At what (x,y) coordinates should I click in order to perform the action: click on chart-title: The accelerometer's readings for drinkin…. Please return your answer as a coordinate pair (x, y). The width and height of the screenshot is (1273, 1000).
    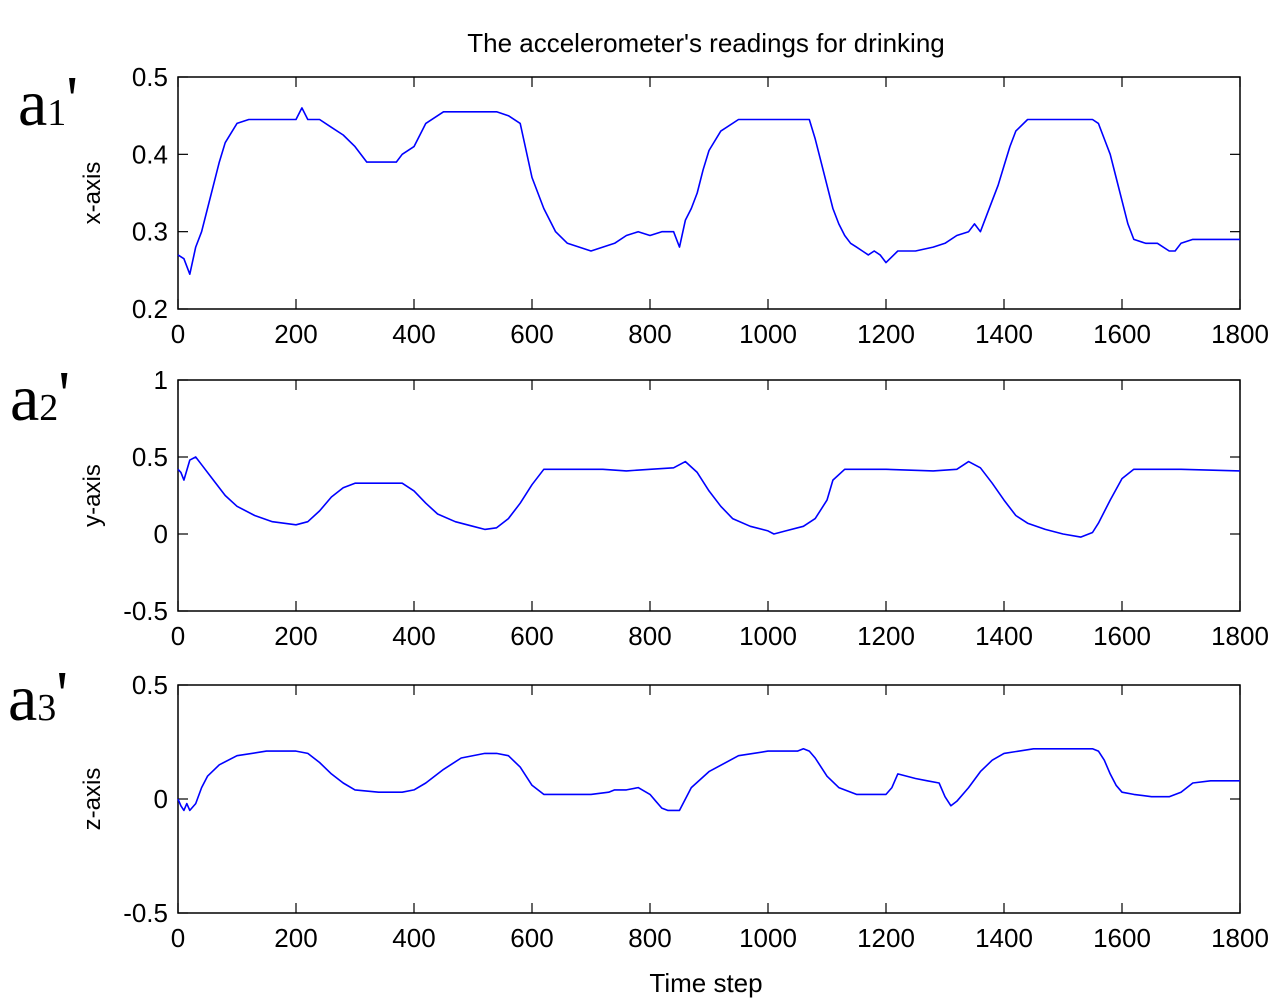
    Looking at the image, I should click on (706, 43).